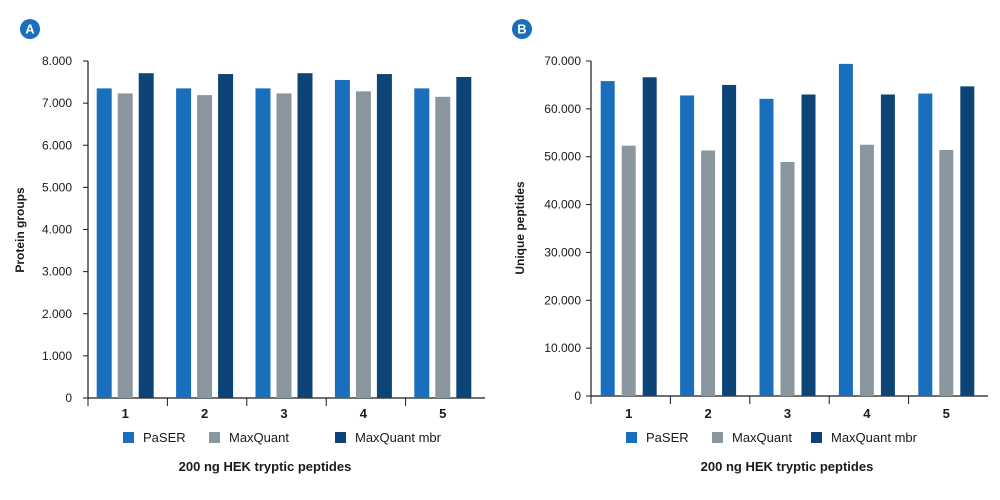 The width and height of the screenshot is (1000, 500). I want to click on y-tick-label: 3.000, so click(57, 272).